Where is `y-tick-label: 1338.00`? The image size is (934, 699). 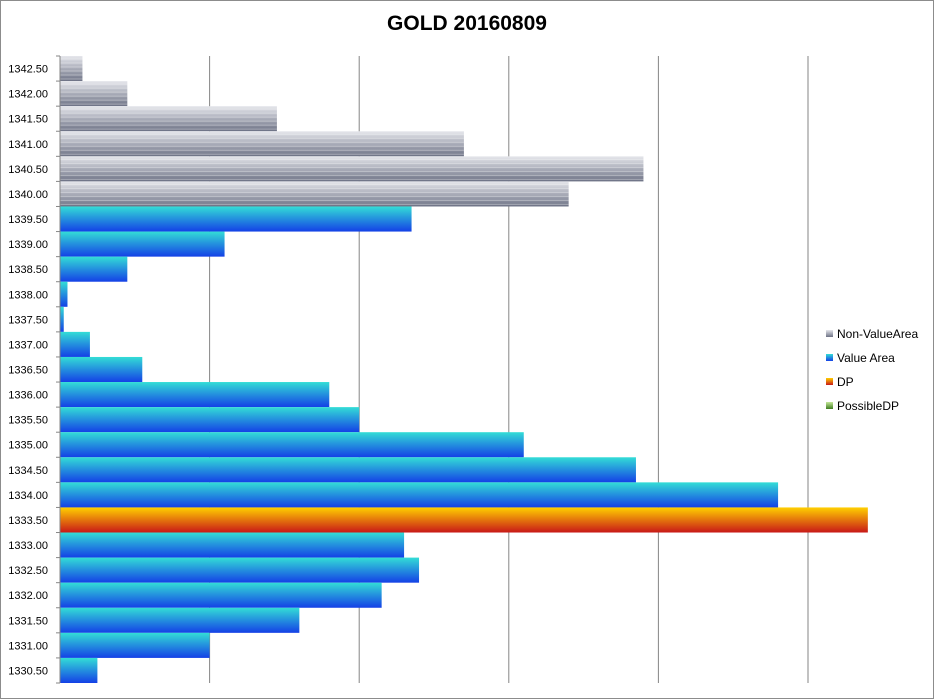
y-tick-label: 1338.00 is located at coordinates (28, 295).